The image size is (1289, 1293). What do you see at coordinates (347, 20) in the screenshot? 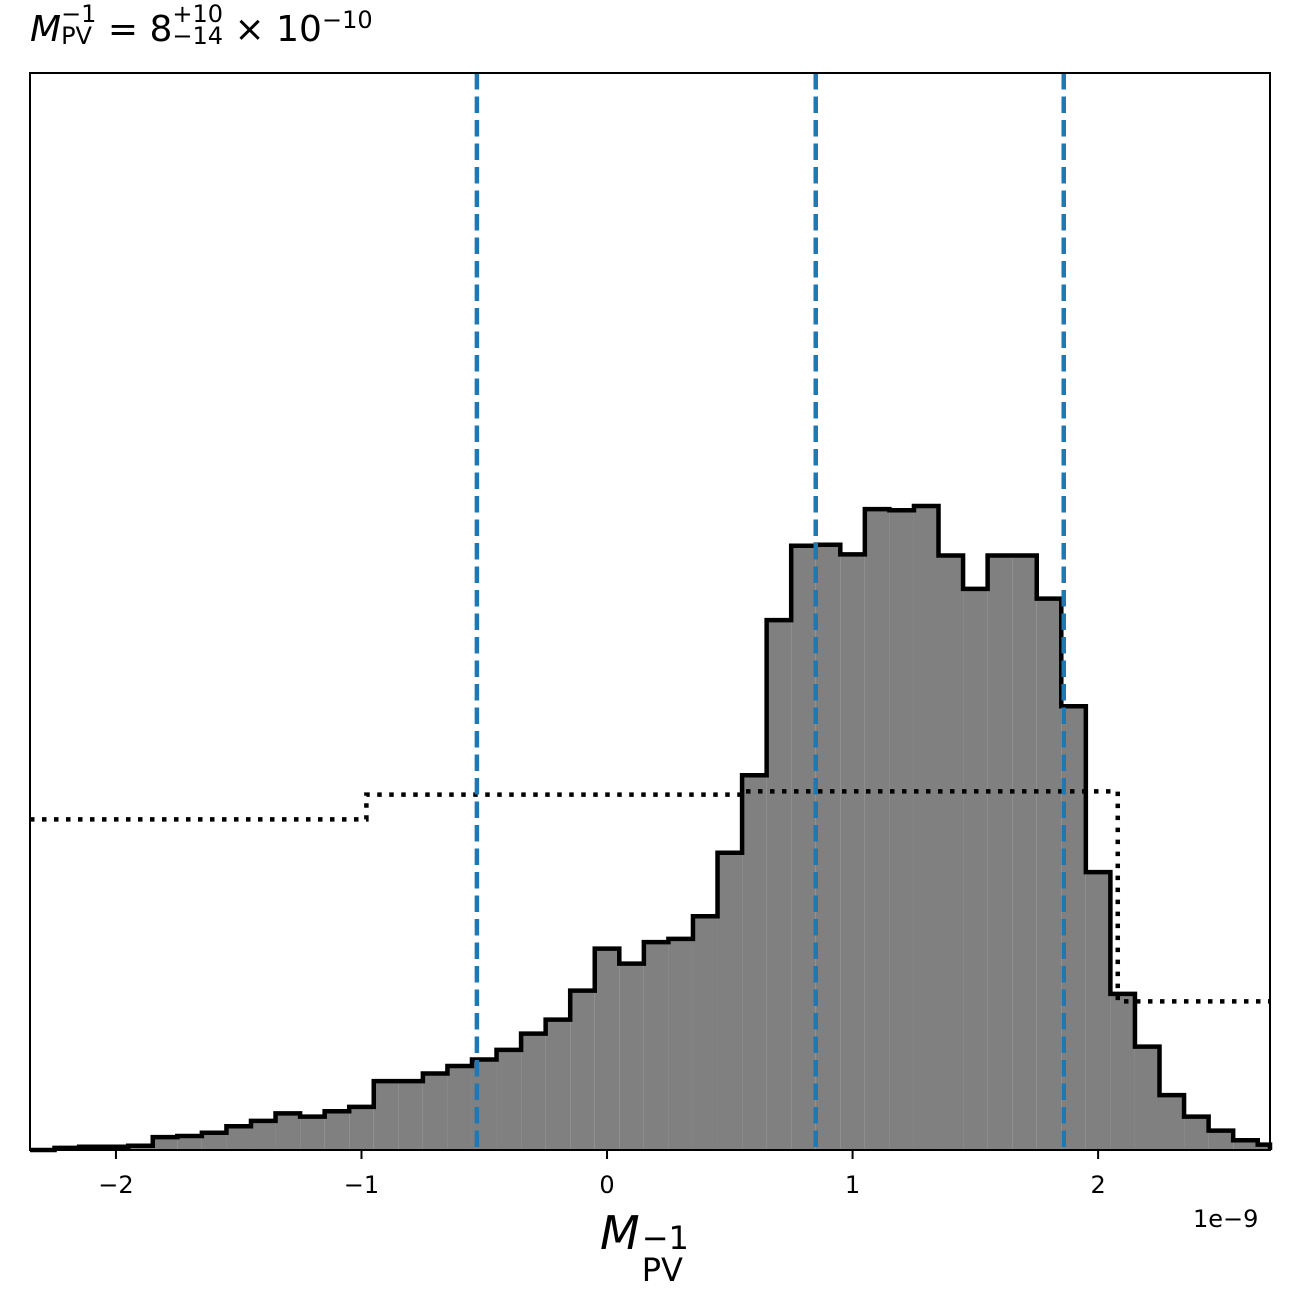
I see `title-exponent: −10` at bounding box center [347, 20].